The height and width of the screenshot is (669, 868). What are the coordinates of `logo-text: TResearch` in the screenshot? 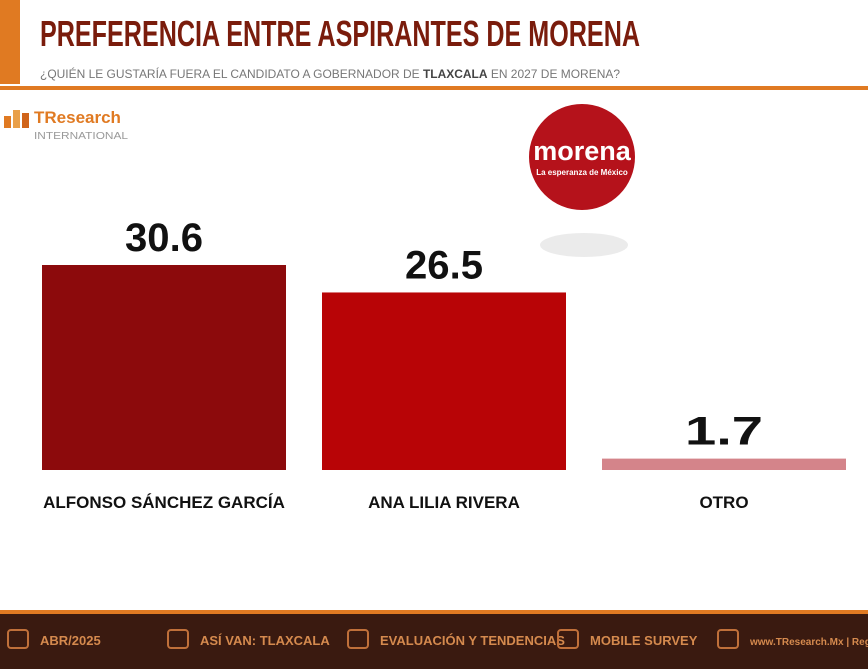 It's located at (77, 117).